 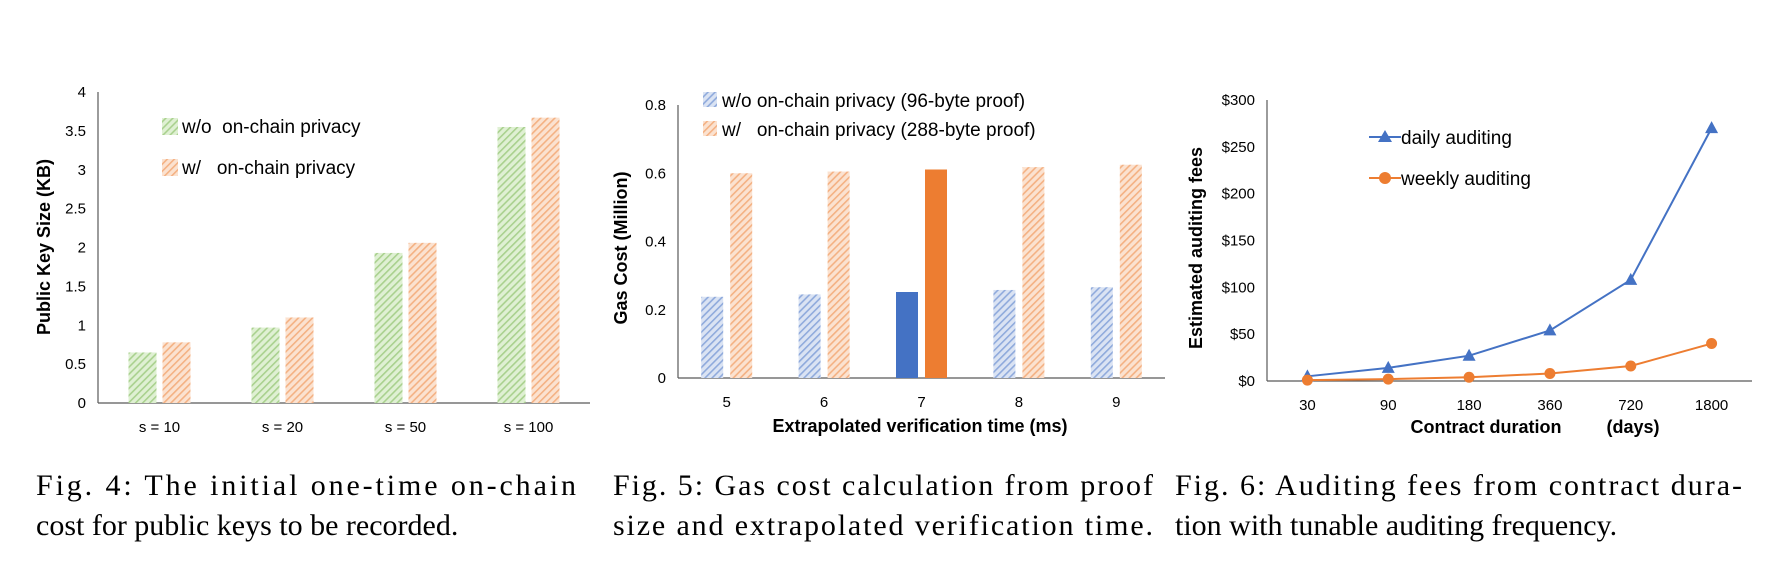 What do you see at coordinates (873, 101) in the screenshot?
I see `legend-label-without-privacy: w/o on-chain privacy (96-byte proof)` at bounding box center [873, 101].